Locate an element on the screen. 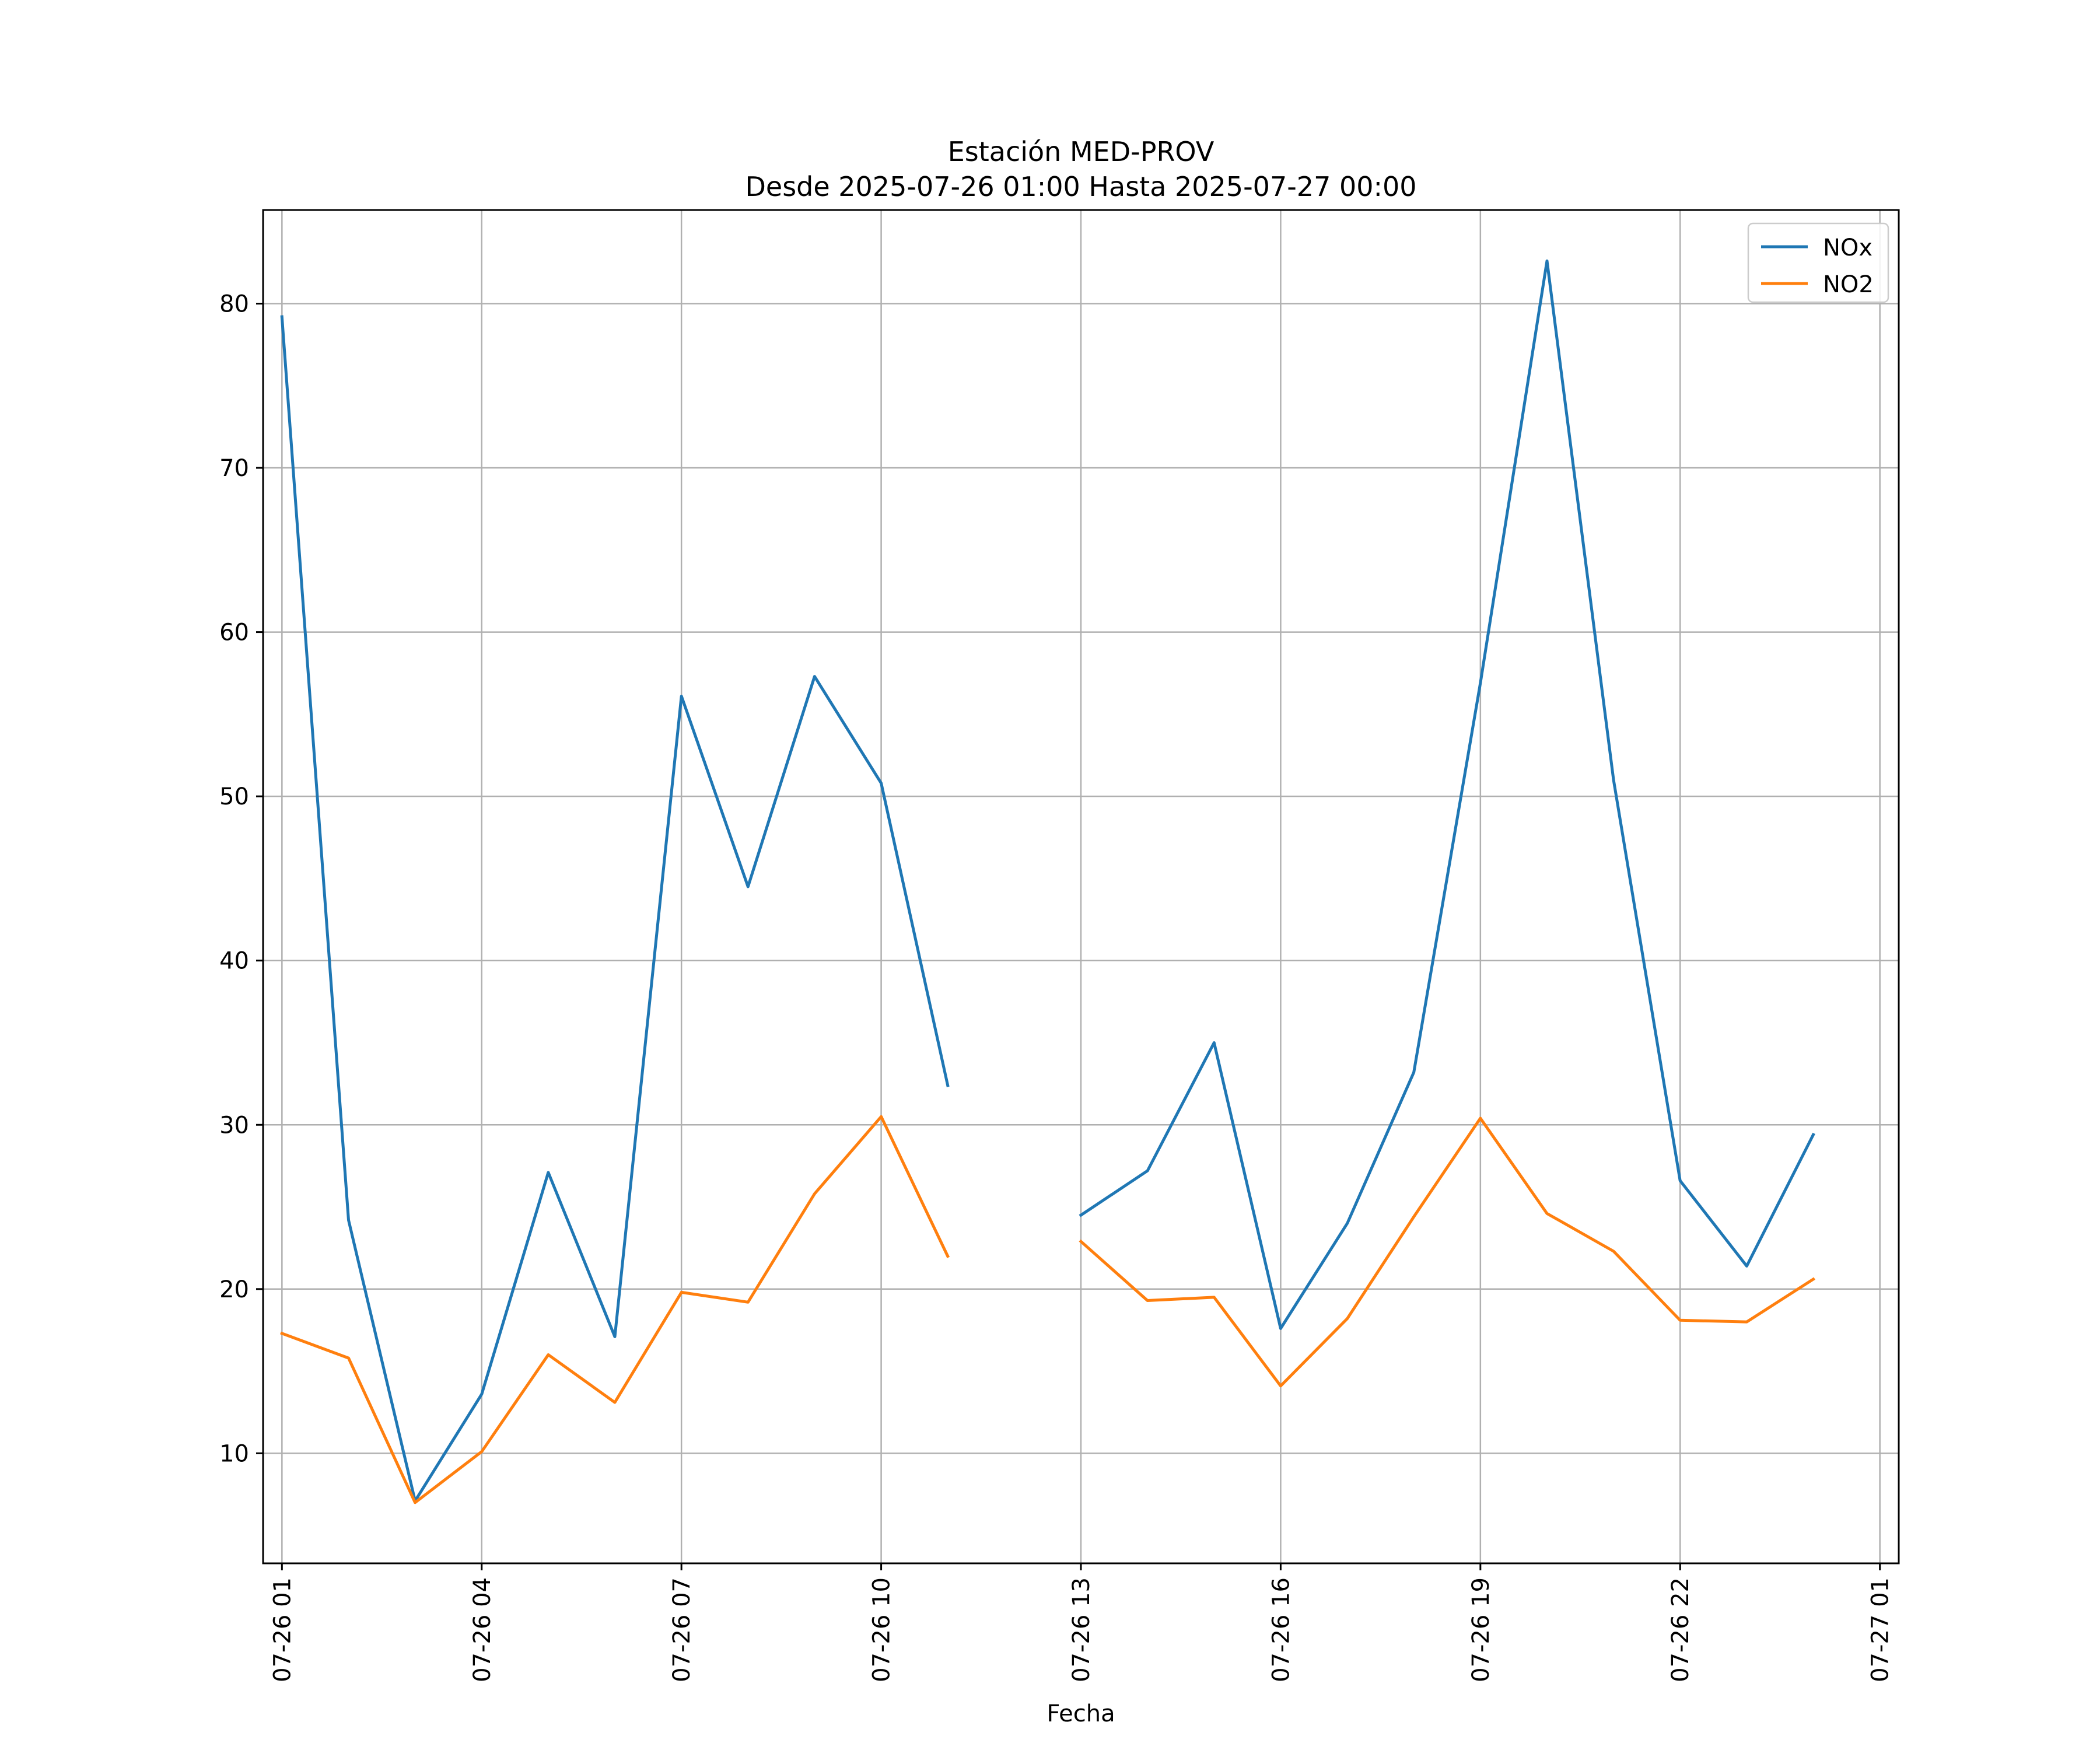  legend-label-no2: NO2 is located at coordinates (1848, 284).